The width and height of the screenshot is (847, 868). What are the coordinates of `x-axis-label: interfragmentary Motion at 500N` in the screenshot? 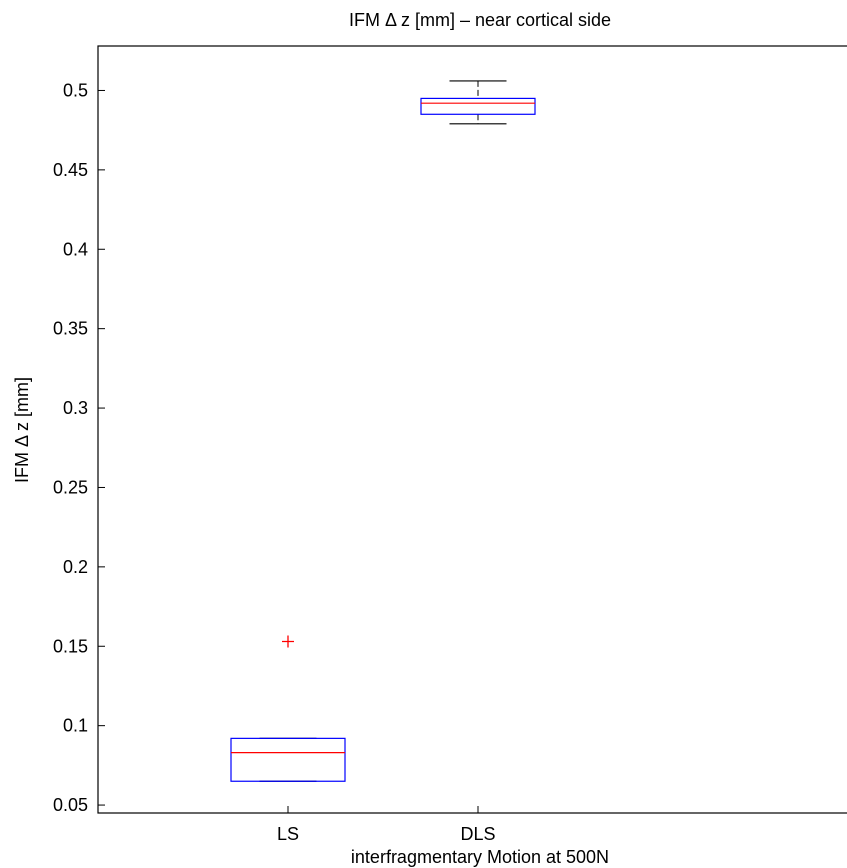 It's located at (480, 857).